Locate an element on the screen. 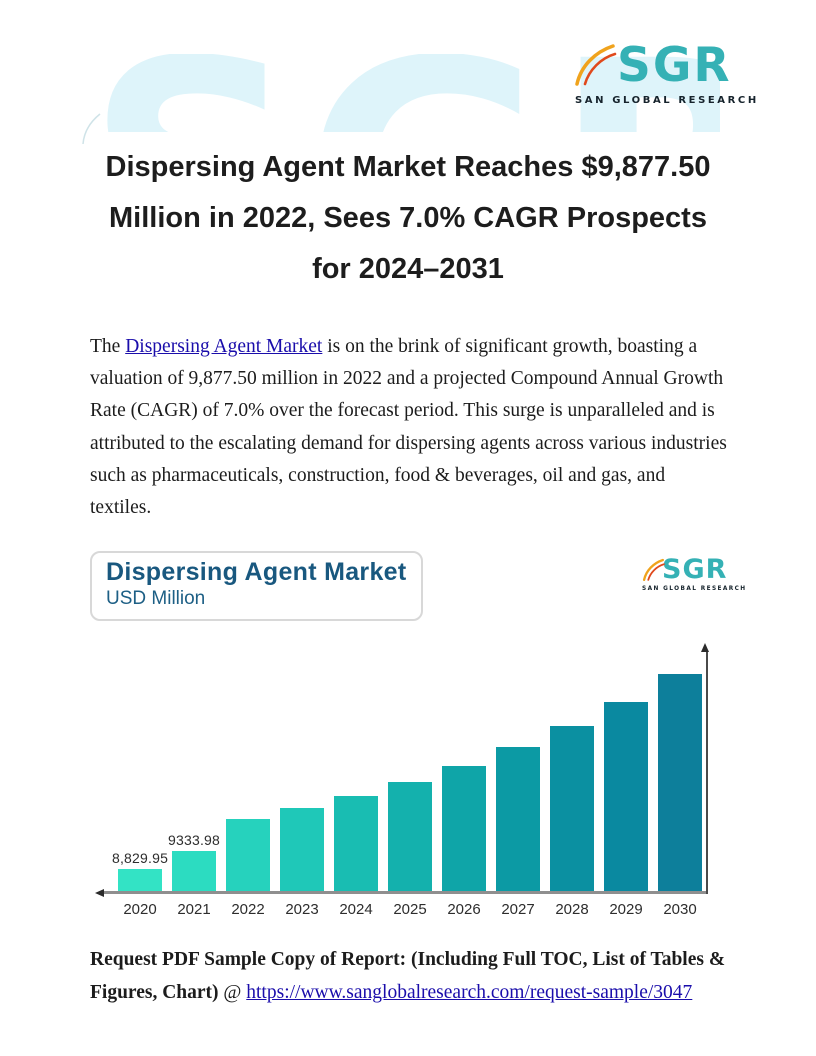  x-axis-year-label: 2030 is located at coordinates (680, 909).